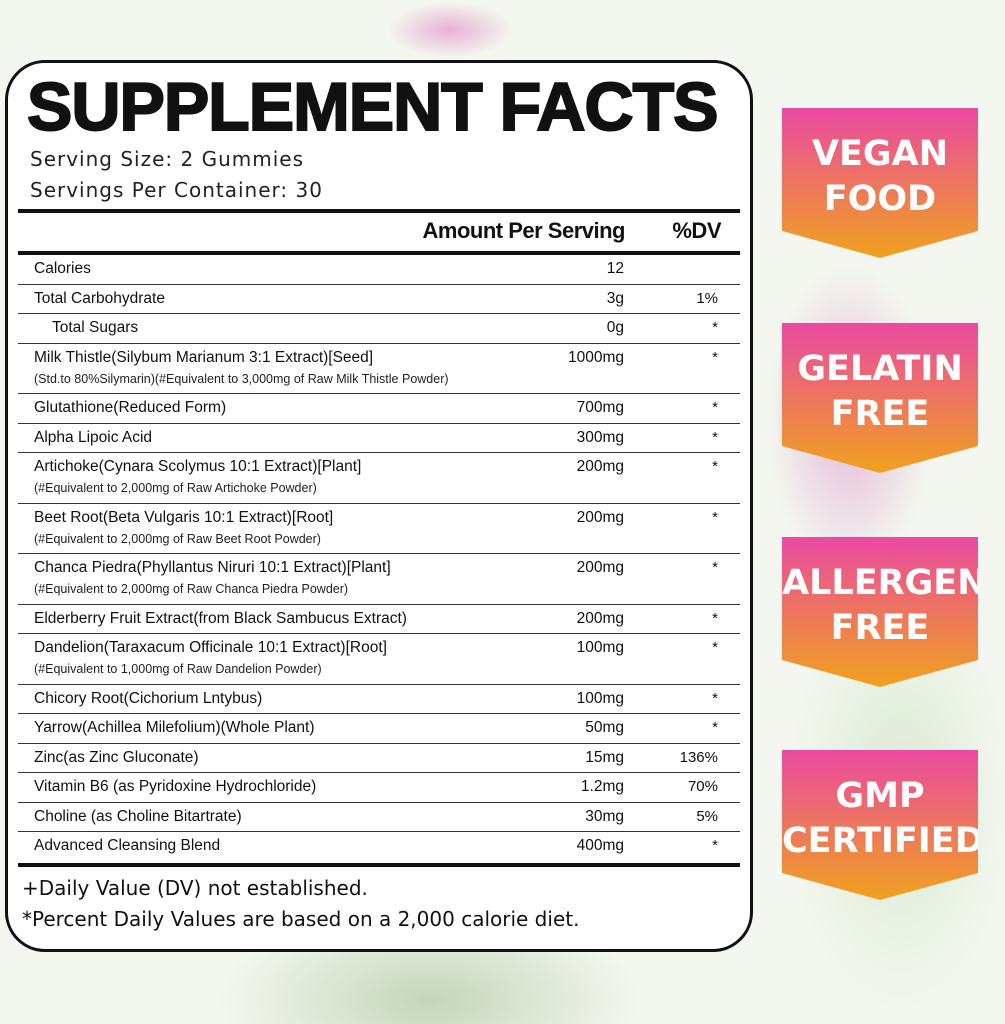 Image resolution: width=1005 pixels, height=1024 pixels. I want to click on nutrient-amount: 1000mg, so click(595, 357).